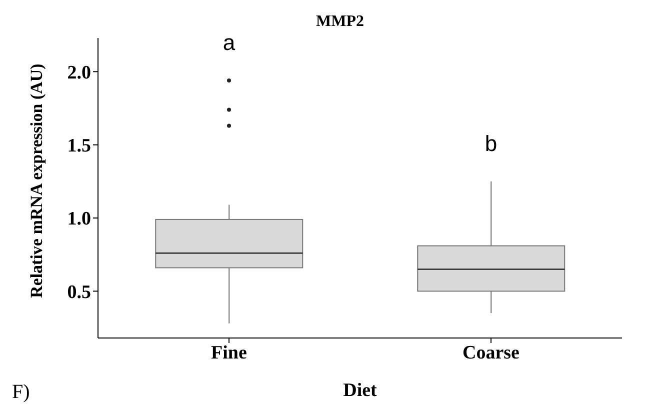  What do you see at coordinates (229, 43) in the screenshot?
I see `annotation: a` at bounding box center [229, 43].